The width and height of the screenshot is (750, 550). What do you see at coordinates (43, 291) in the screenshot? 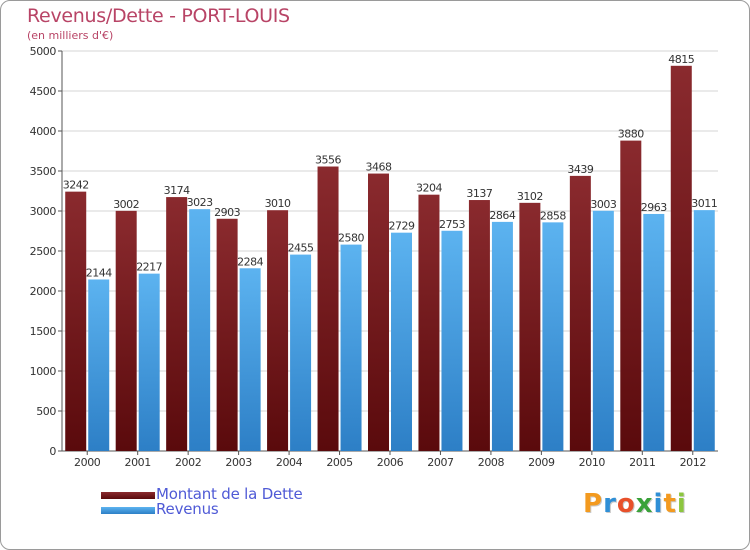
I see `y-tick-label-2000: 2000` at bounding box center [43, 291].